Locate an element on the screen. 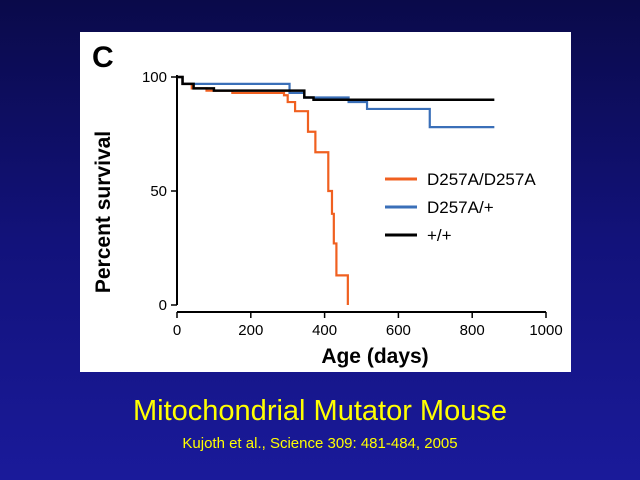  x-tick-label: 400 is located at coordinates (324, 330).